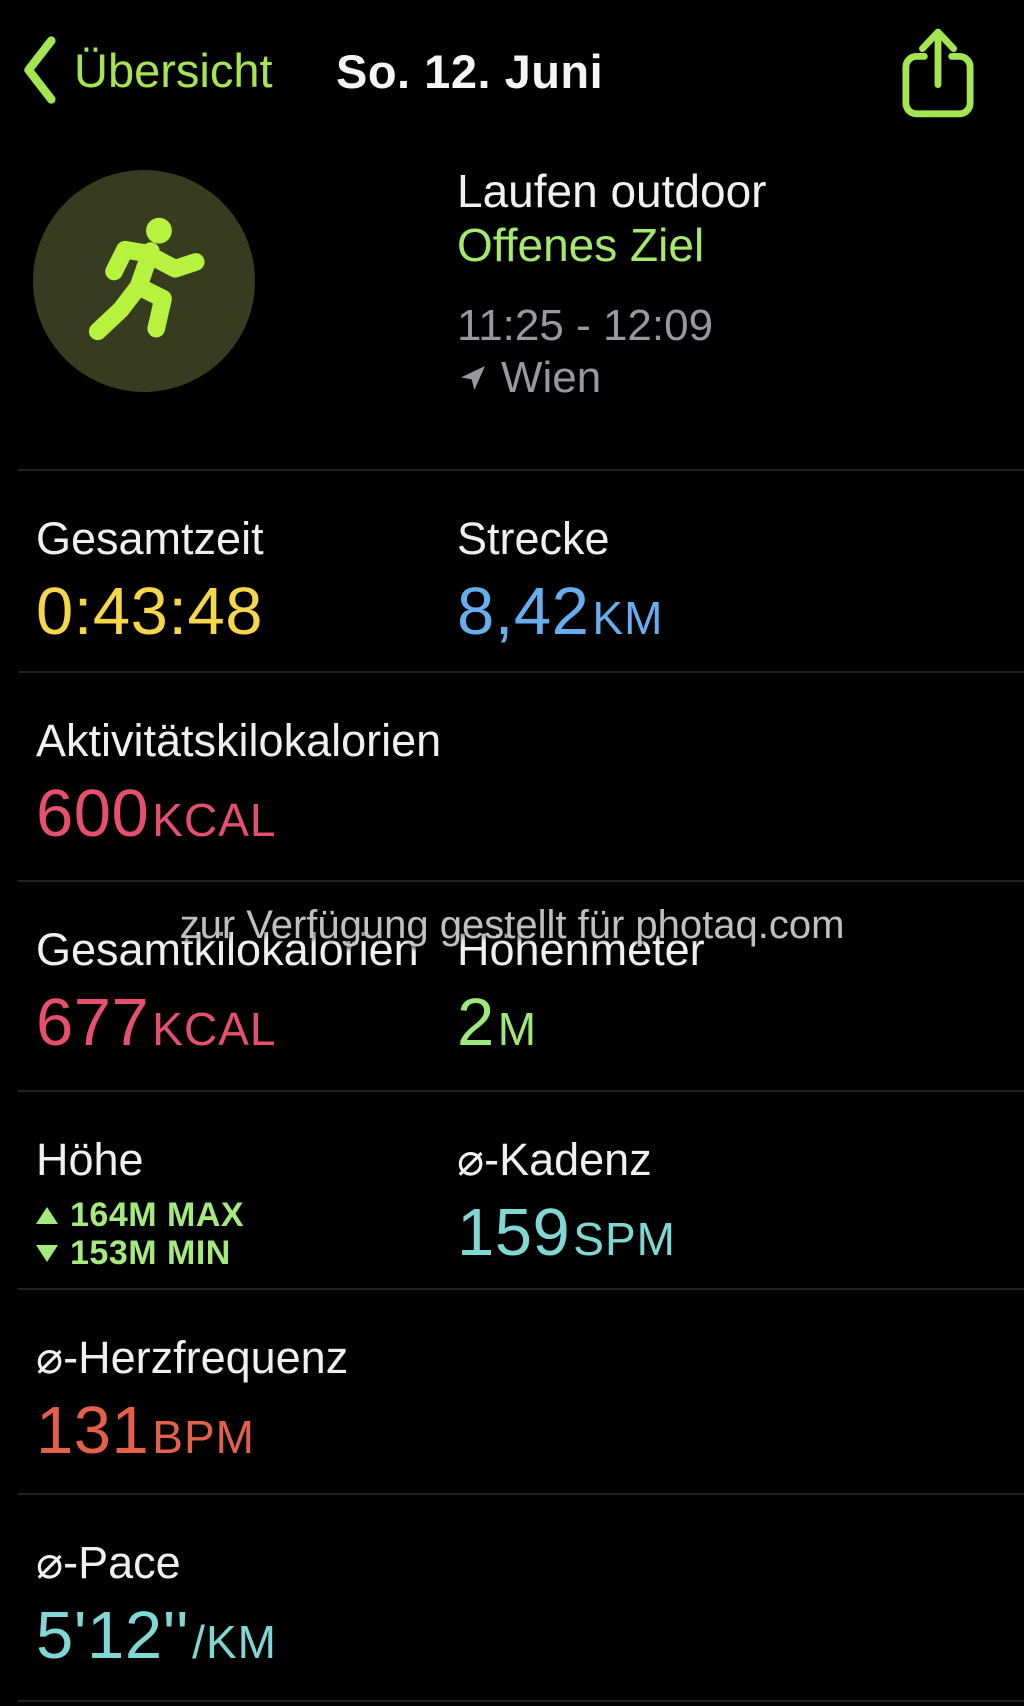 This screenshot has width=1024, height=1706. What do you see at coordinates (47, 1215) in the screenshot?
I see `up-triangle-icon` at bounding box center [47, 1215].